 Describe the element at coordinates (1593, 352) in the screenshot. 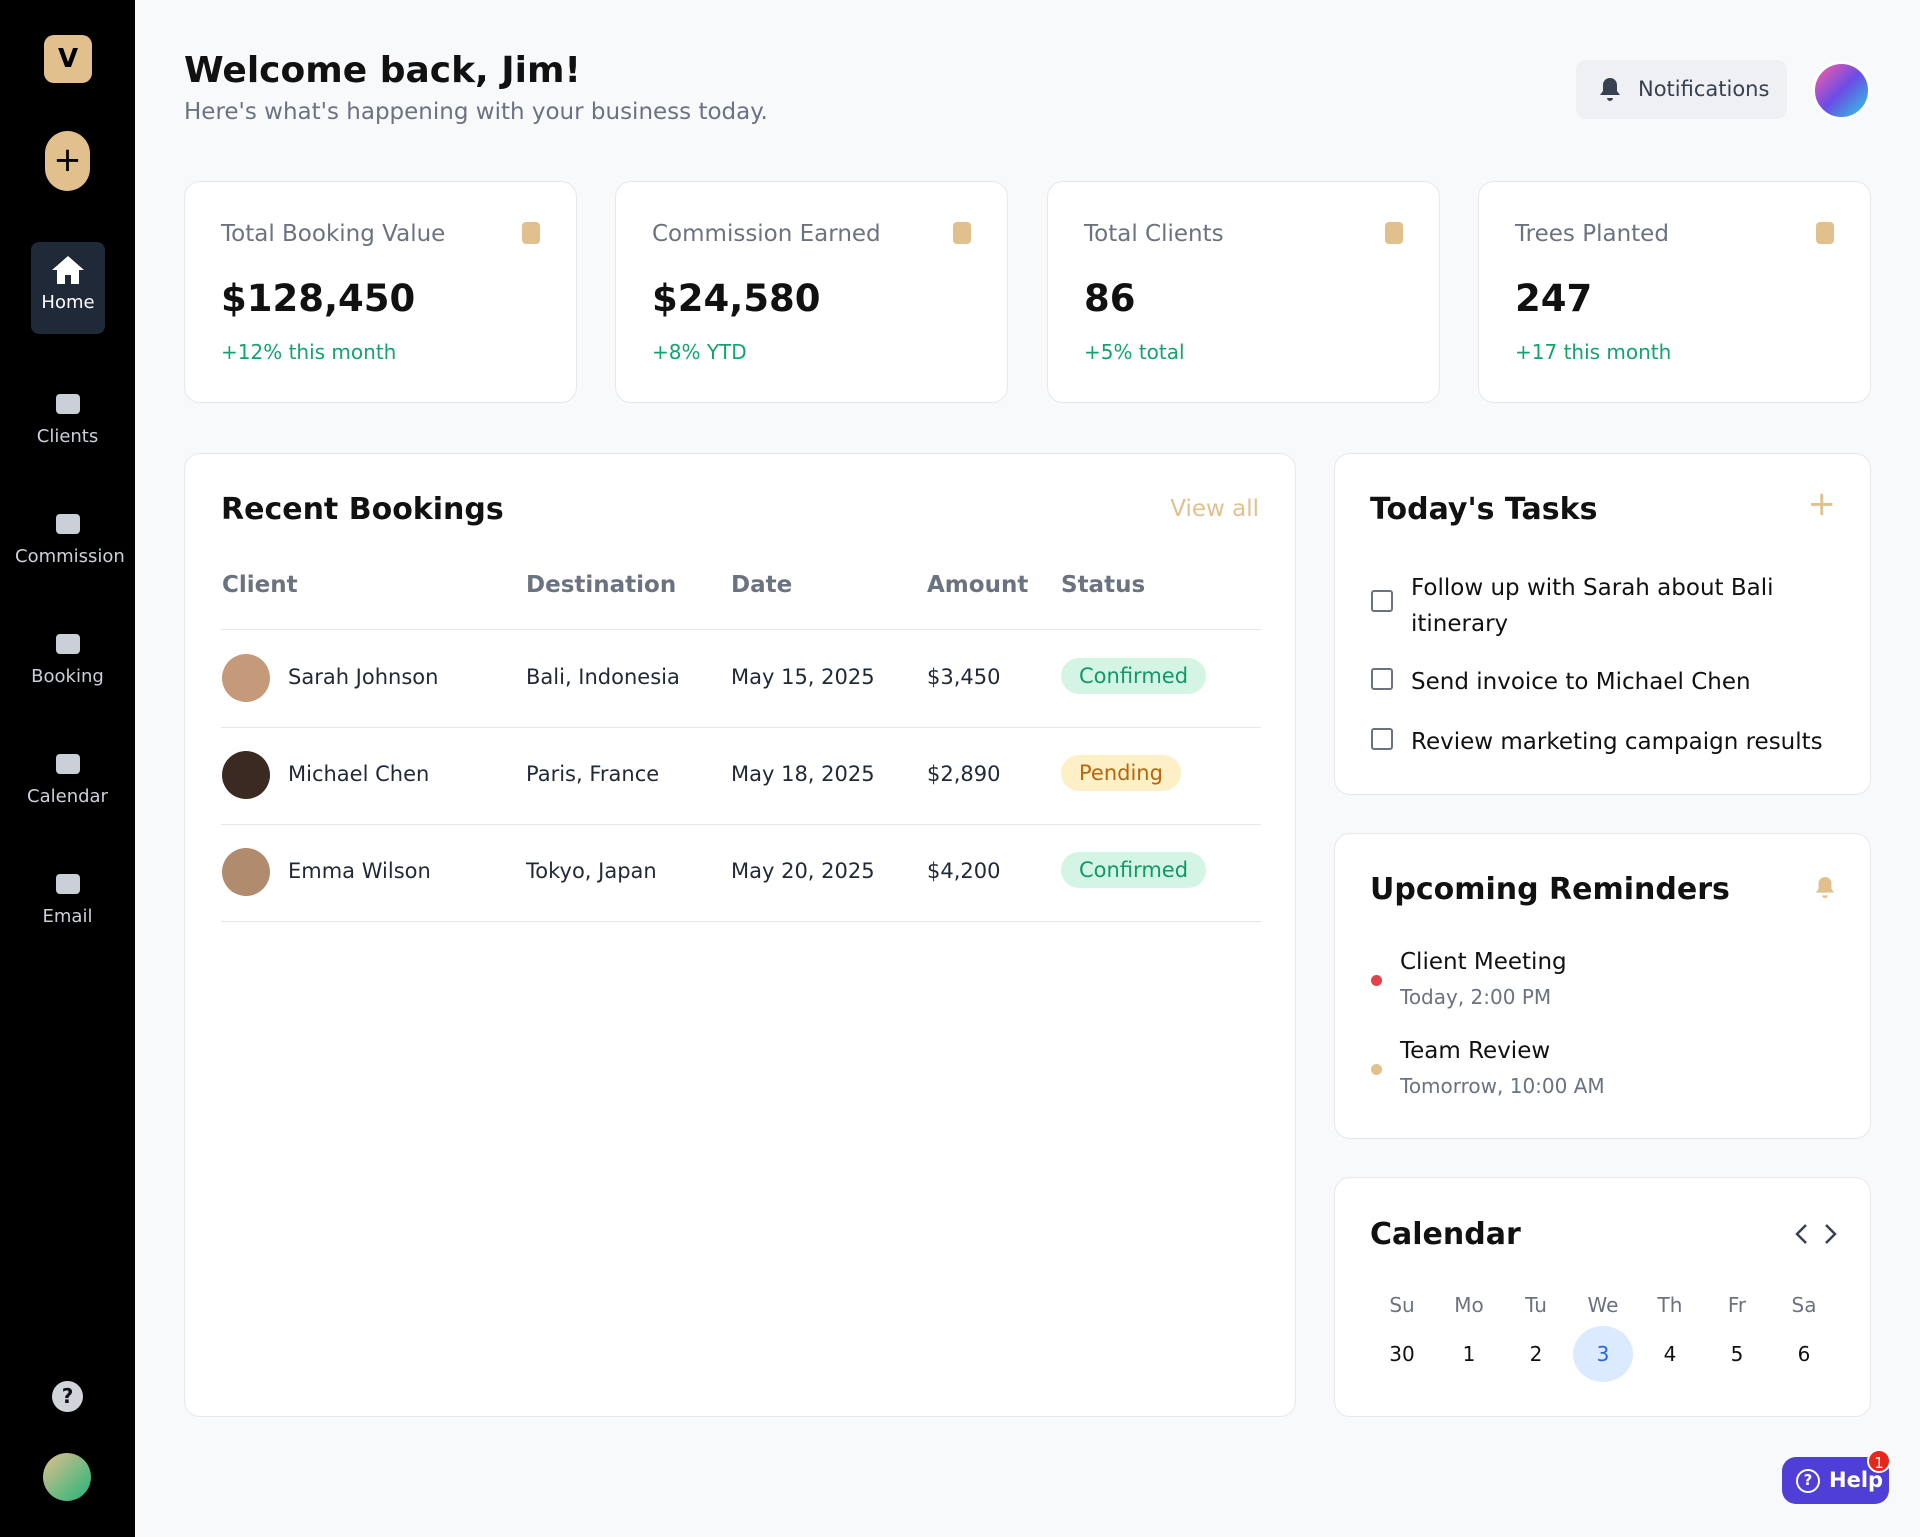

I see `stat-change: +17 this month` at that location.